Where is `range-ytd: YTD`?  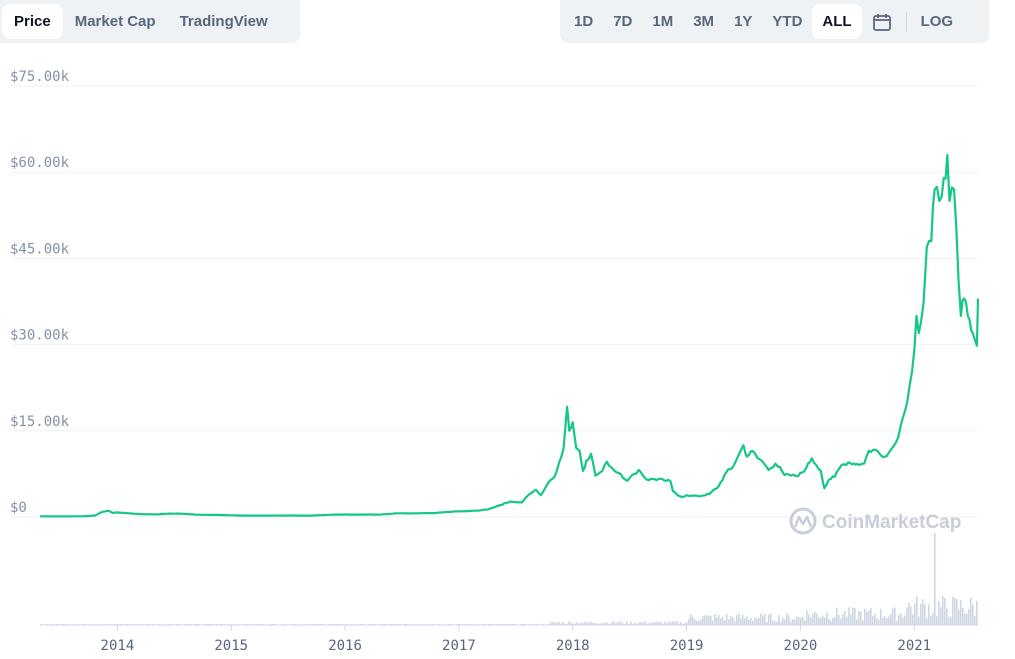
range-ytd: YTD is located at coordinates (787, 21).